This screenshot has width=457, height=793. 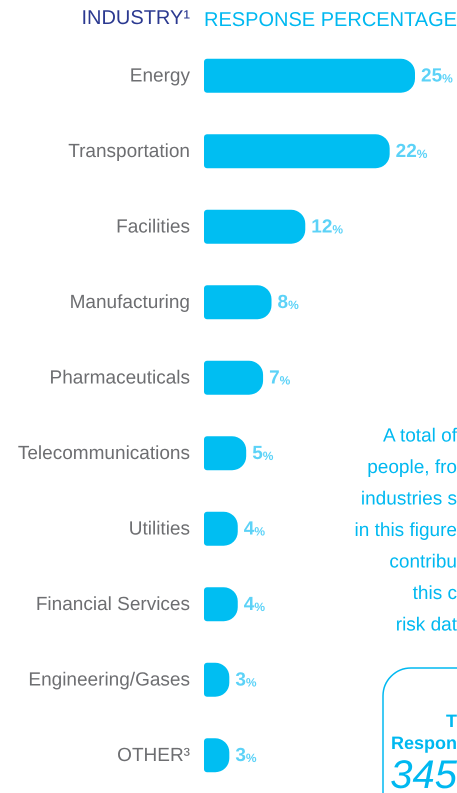 What do you see at coordinates (330, 20) in the screenshot?
I see `x-axis-title: RESPONSE PERCENTAGE` at bounding box center [330, 20].